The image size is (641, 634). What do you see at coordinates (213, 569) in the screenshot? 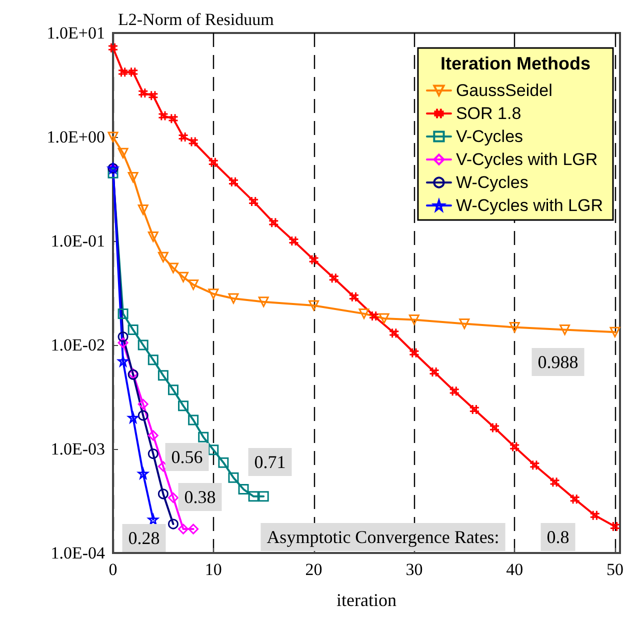
I see `x-tick-label: 10` at bounding box center [213, 569].